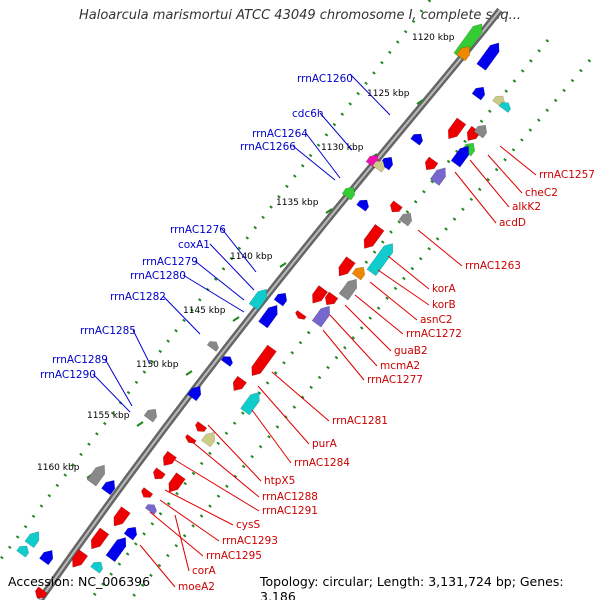 This screenshot has height=600, width=600. Describe the element at coordinates (400, 366) in the screenshot. I see `gene-label-right: mcmA2` at that location.